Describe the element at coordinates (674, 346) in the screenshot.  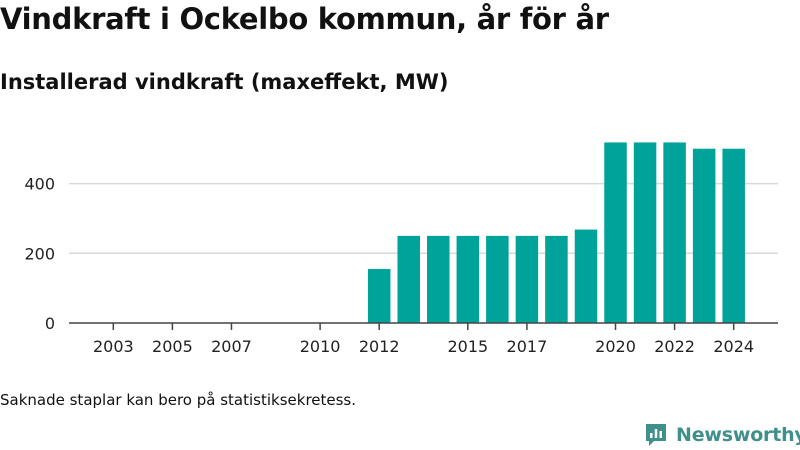
I see `x-tick-label: 2022` at that location.